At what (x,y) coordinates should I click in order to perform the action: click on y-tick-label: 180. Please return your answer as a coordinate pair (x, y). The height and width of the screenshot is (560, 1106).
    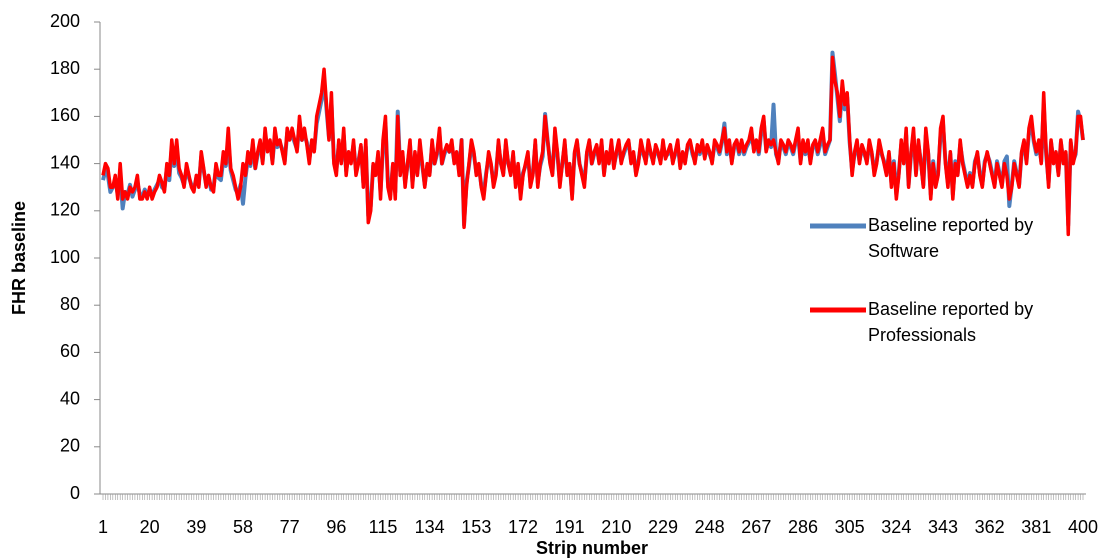
    Looking at the image, I should click on (65, 68).